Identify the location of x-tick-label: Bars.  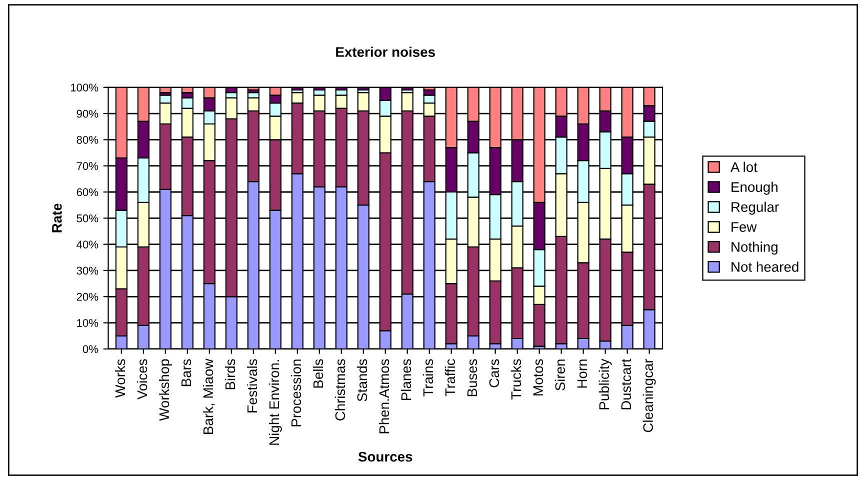
(186, 372).